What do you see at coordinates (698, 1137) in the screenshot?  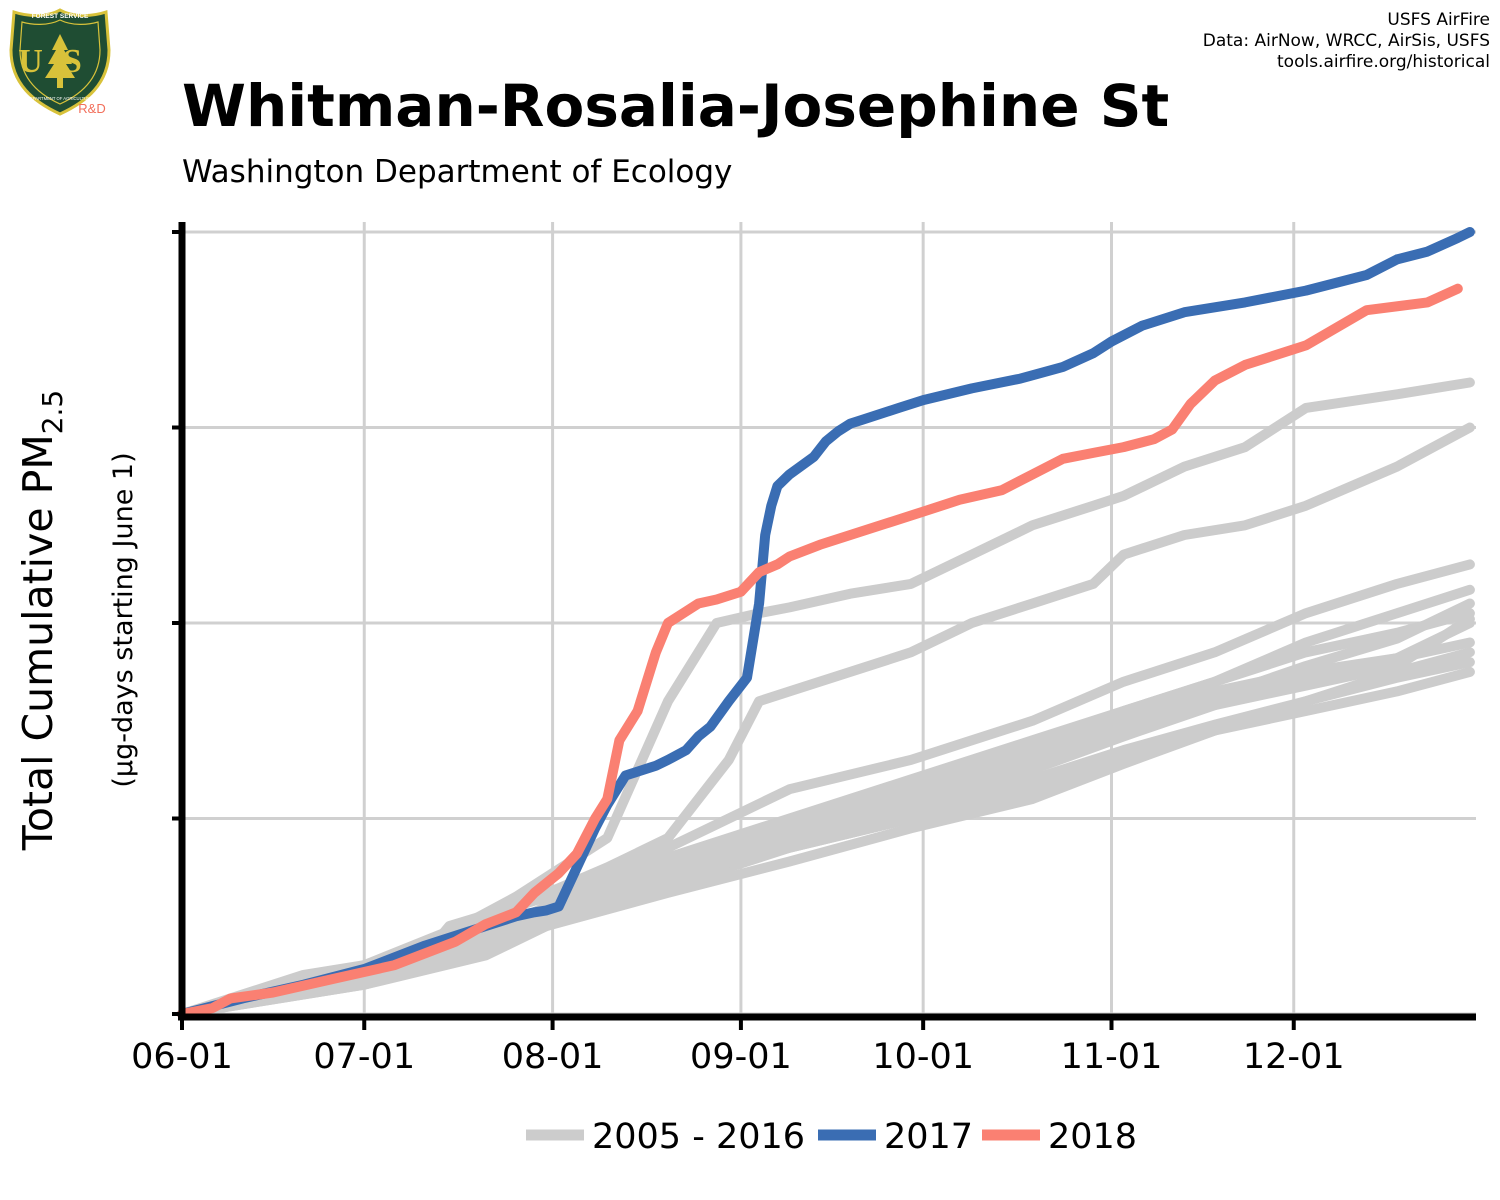 I see `legend-label-1: 2005 - 2016` at bounding box center [698, 1137].